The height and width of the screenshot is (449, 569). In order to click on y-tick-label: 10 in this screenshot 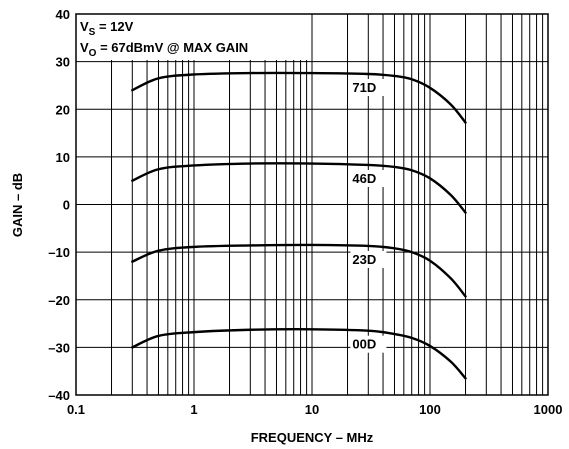, I will do `click(63, 157)`.